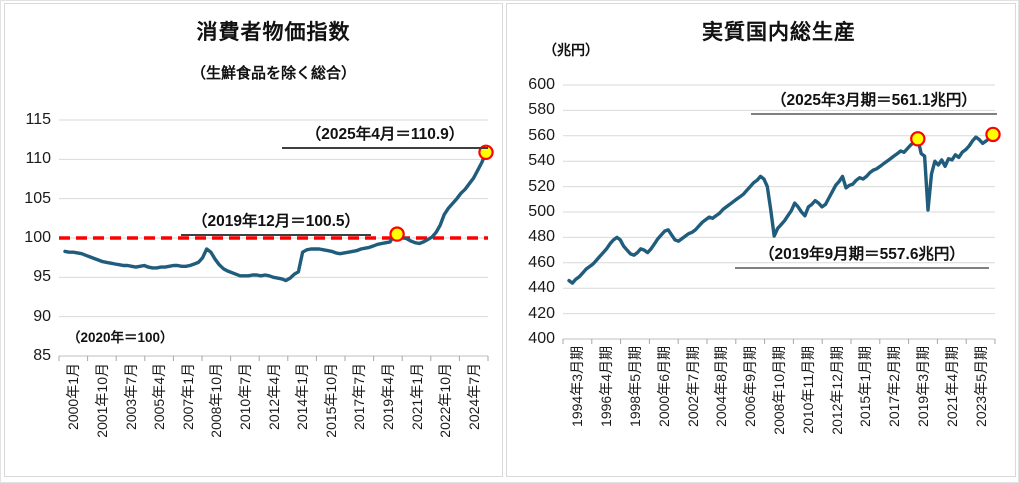  I want to click on x-tick-label: 2012年12月期, so click(836, 390).